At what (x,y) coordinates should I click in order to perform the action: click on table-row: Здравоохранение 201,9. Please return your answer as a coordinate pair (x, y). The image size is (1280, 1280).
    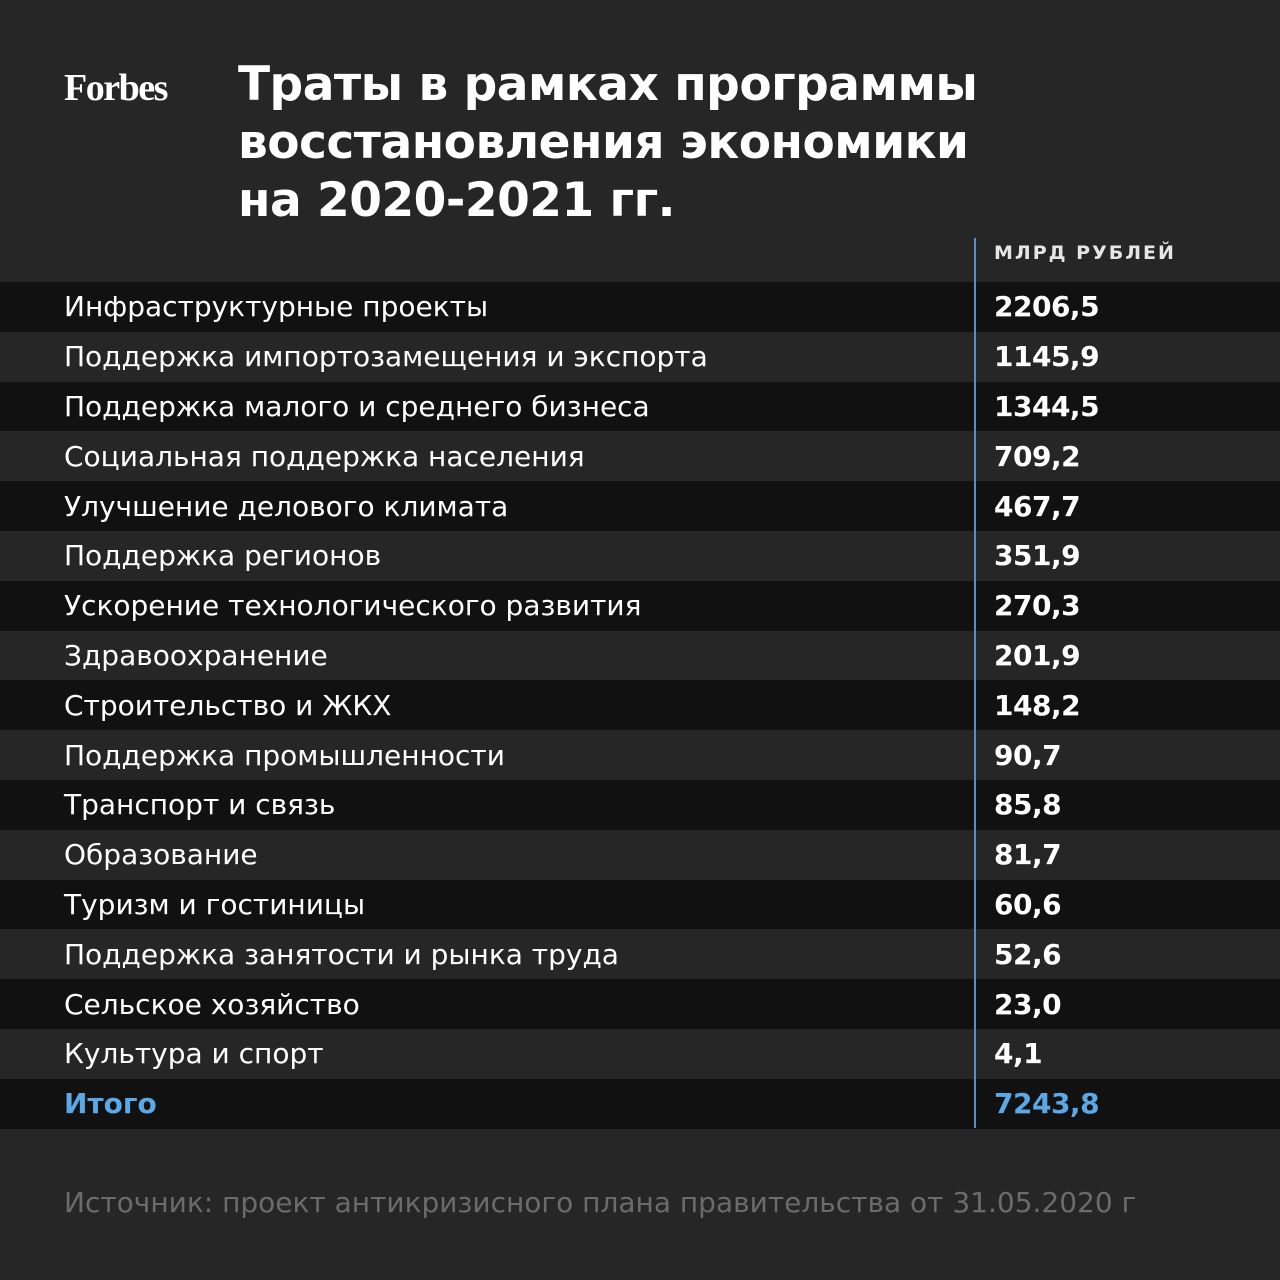
    Looking at the image, I should click on (640, 655).